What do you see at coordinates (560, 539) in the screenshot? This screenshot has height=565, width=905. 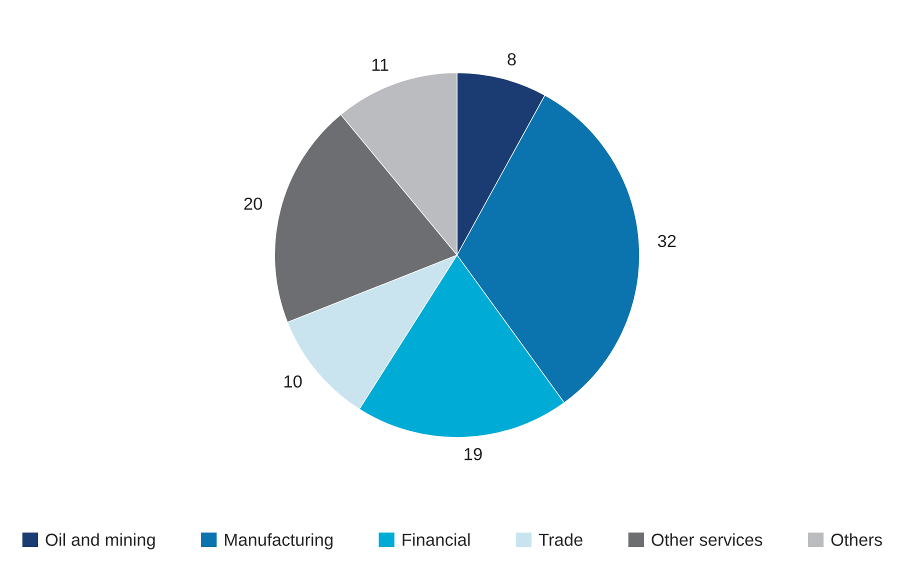 I see `legend-label: Trade` at bounding box center [560, 539].